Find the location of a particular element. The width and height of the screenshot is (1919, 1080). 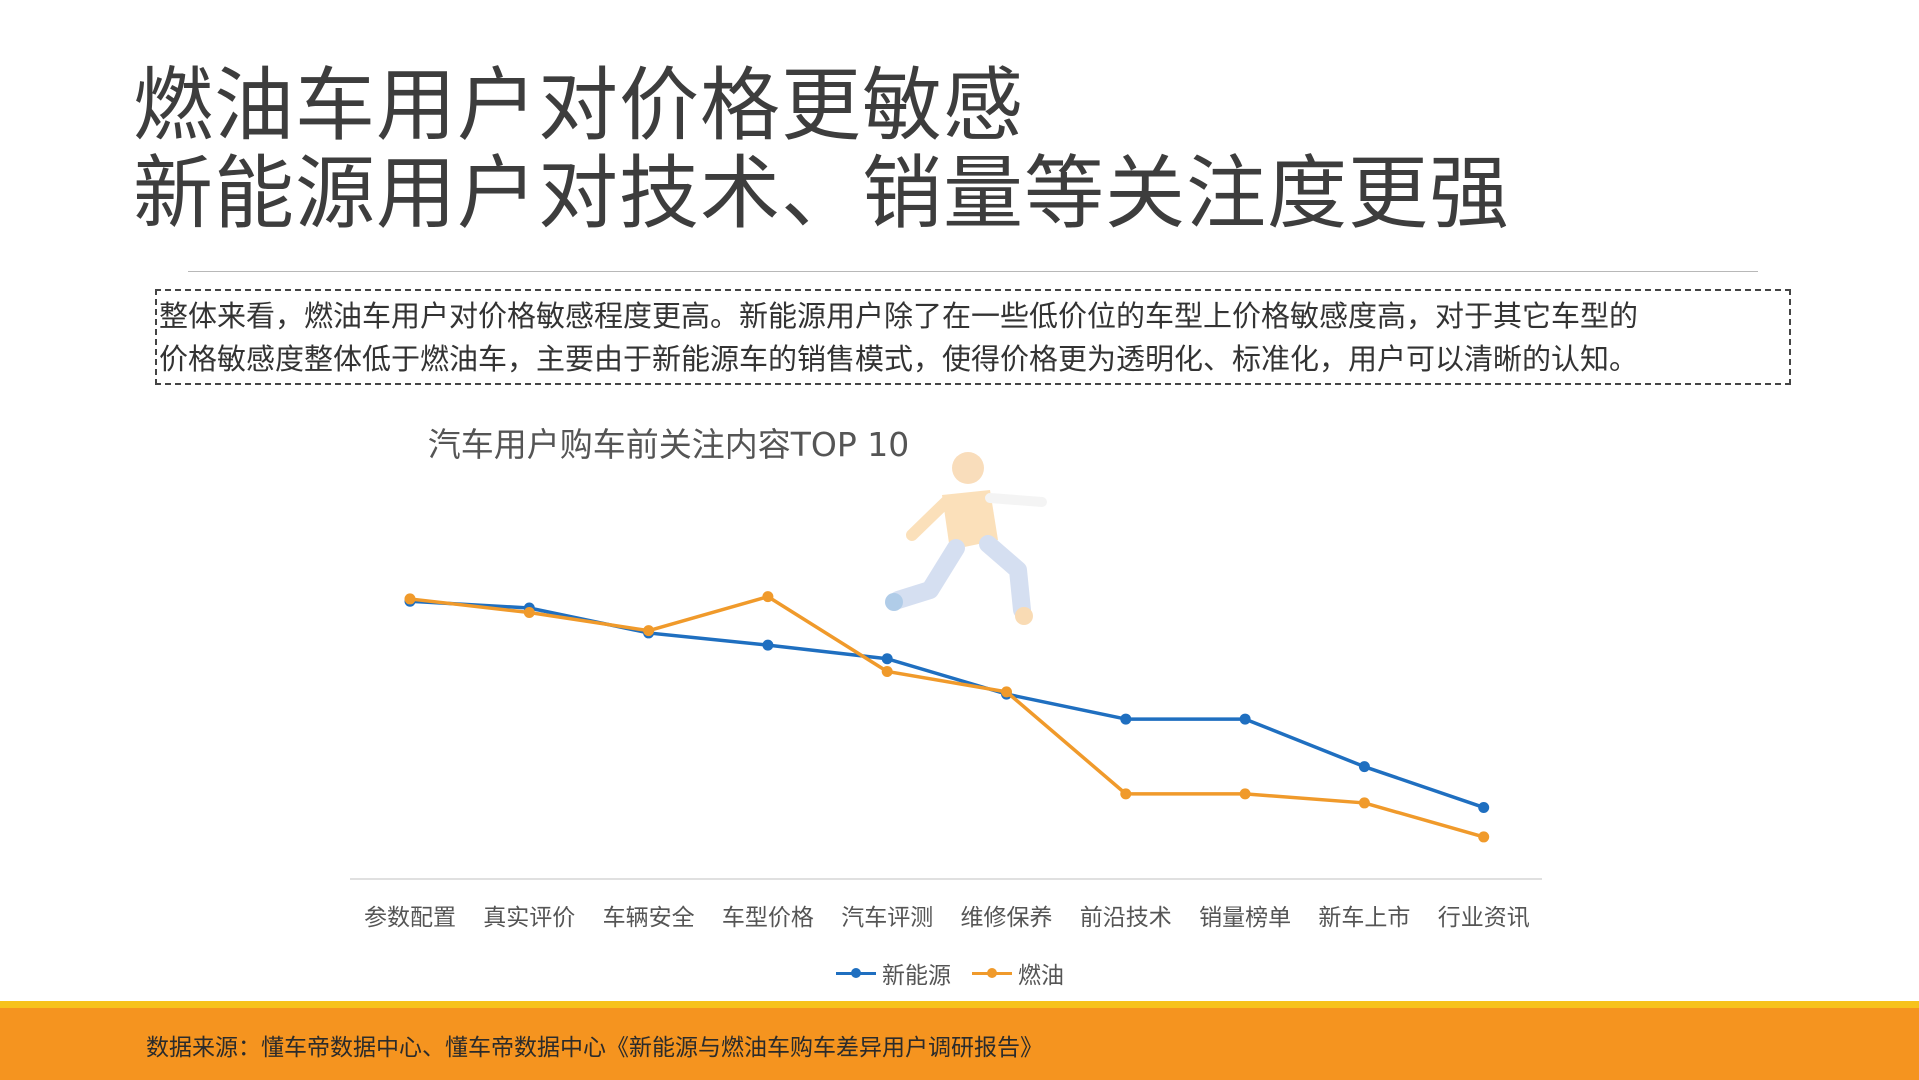

title-divider is located at coordinates (973, 271).